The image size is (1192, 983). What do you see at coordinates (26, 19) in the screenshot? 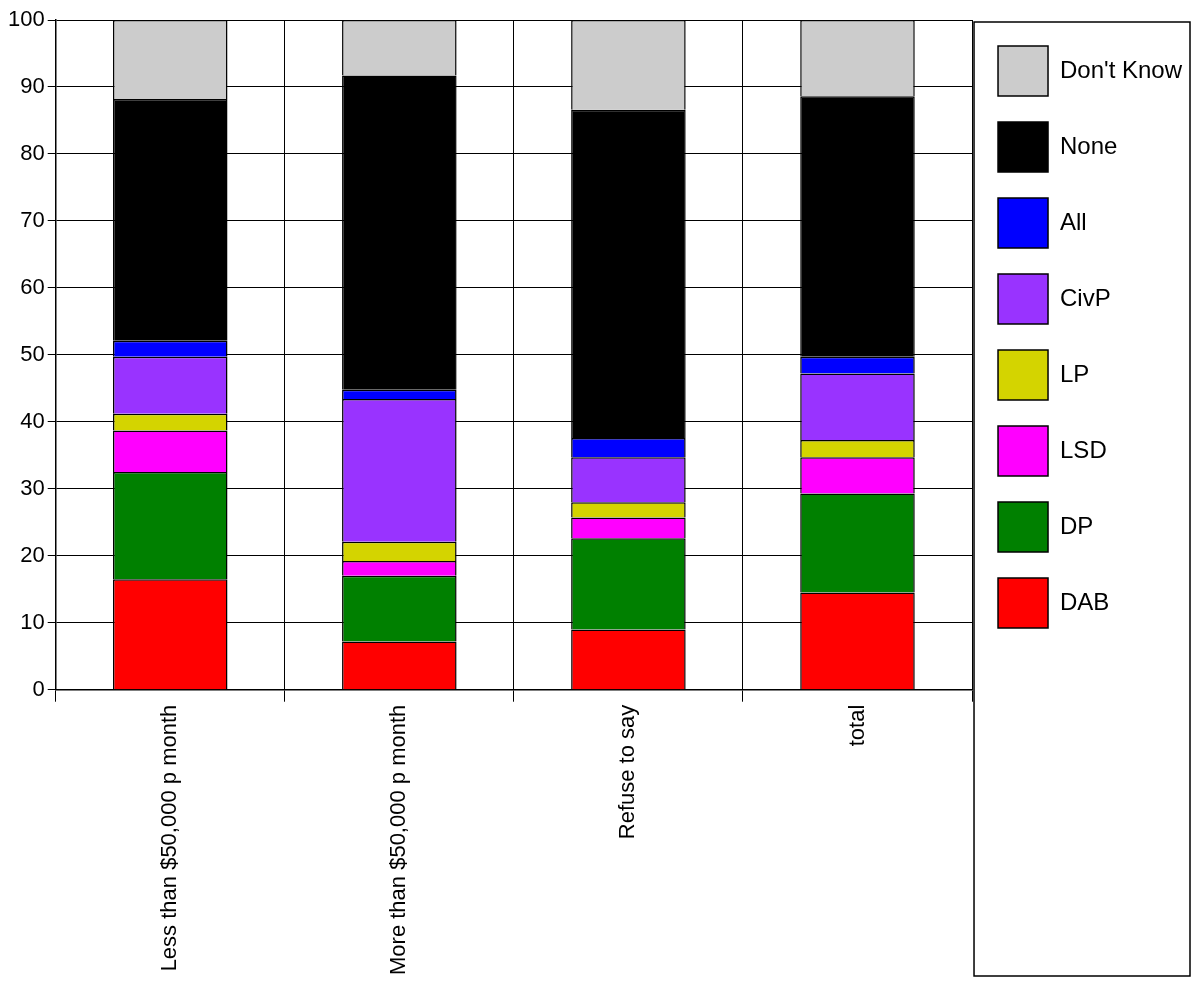
I see `y-tick-label: 100` at bounding box center [26, 19].